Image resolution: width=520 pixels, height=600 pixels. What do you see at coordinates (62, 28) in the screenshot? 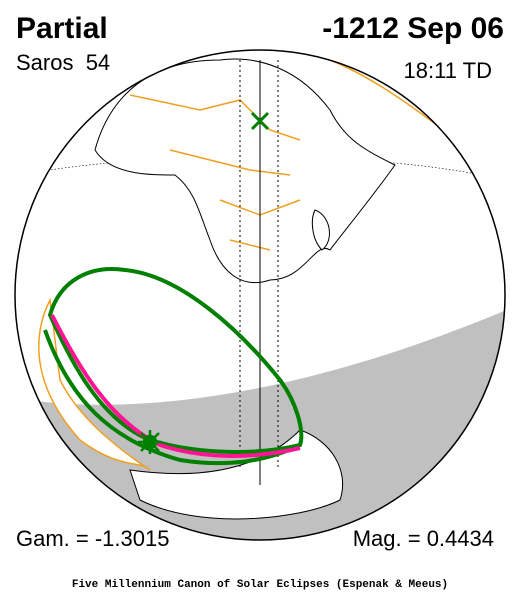
I see `title: Partial` at bounding box center [62, 28].